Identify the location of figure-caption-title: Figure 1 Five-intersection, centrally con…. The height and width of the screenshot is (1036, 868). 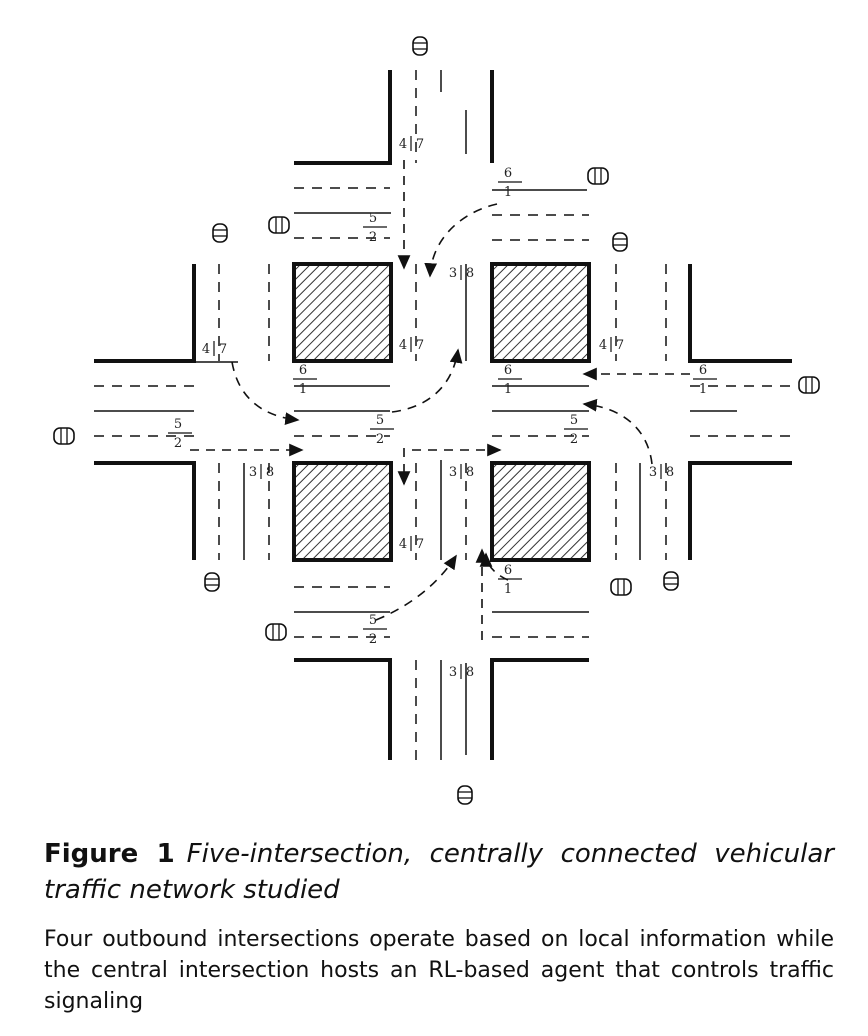
(439, 872).